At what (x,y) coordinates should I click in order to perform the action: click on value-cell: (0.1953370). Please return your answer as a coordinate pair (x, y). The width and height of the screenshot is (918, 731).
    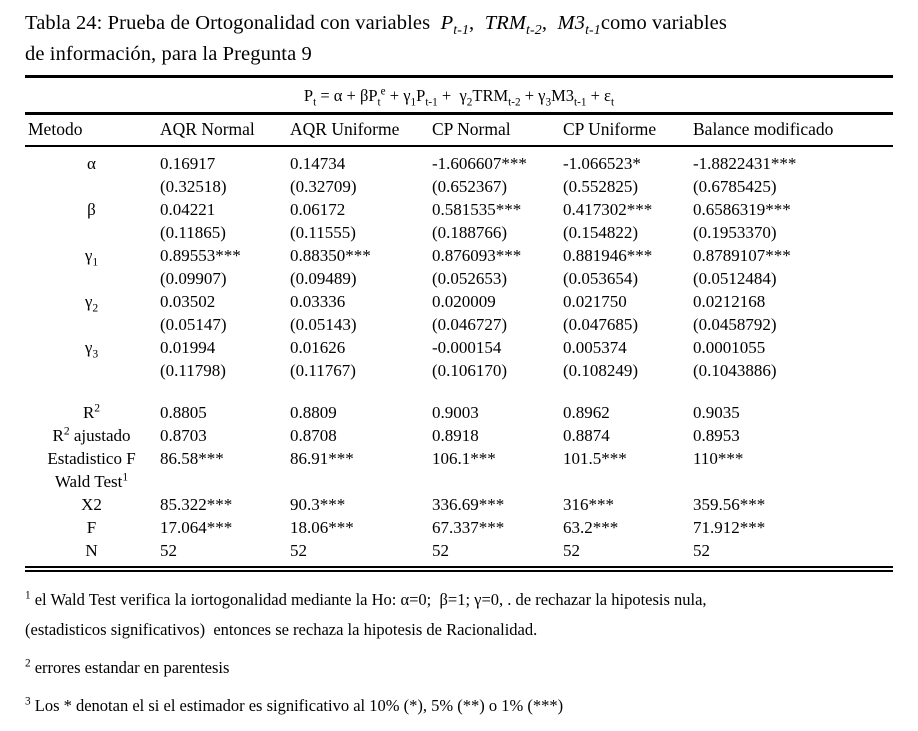
    Looking at the image, I should click on (735, 232).